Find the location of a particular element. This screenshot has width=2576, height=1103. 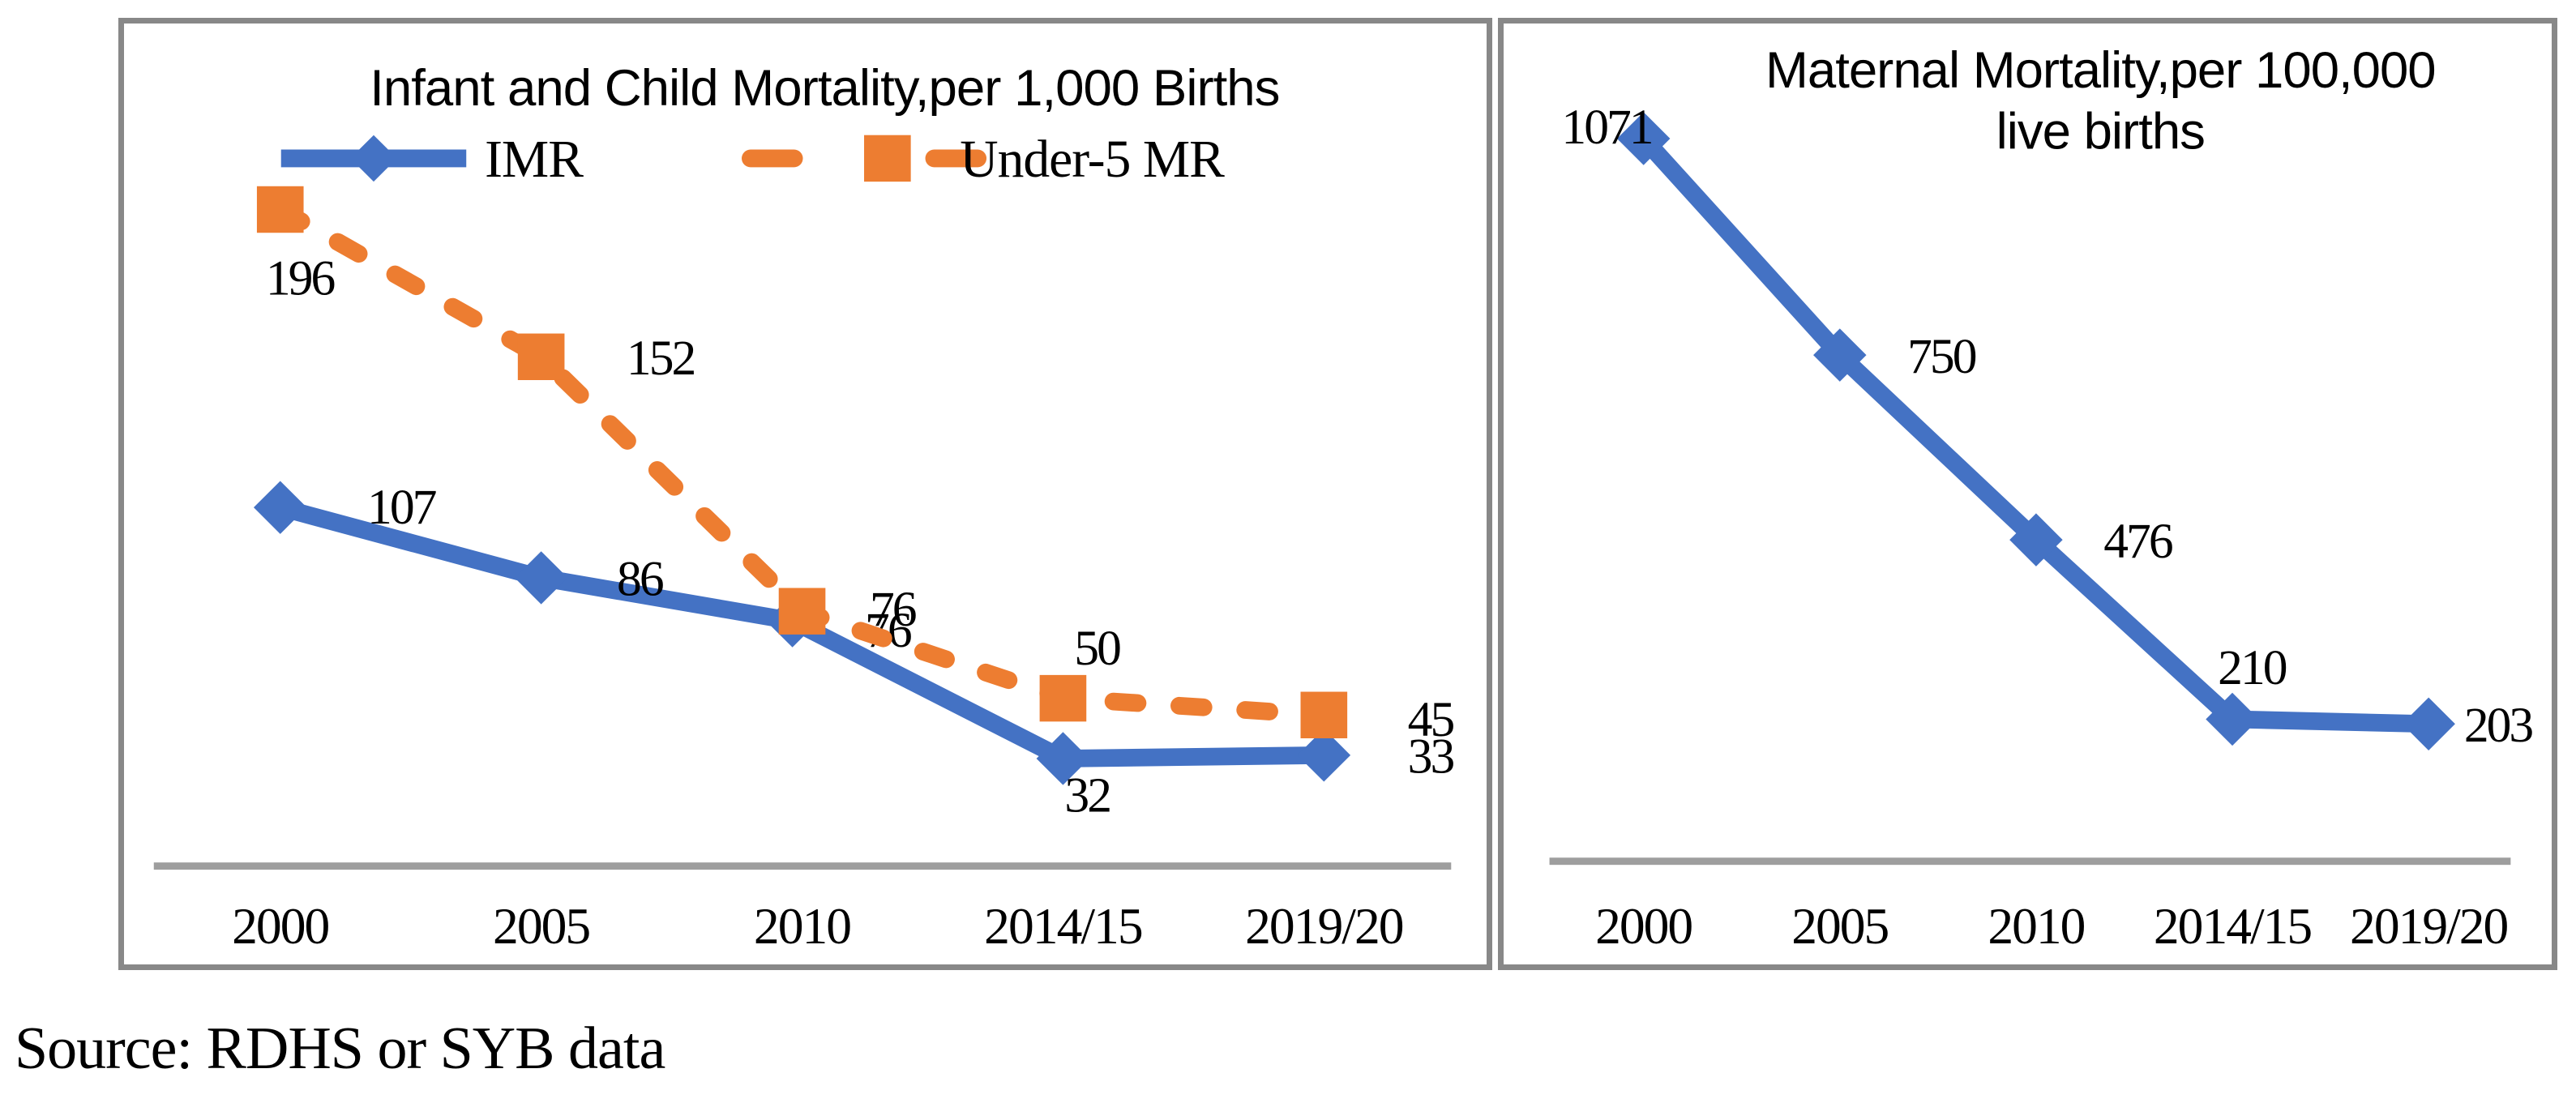

data-label: 32 is located at coordinates (1087, 795).